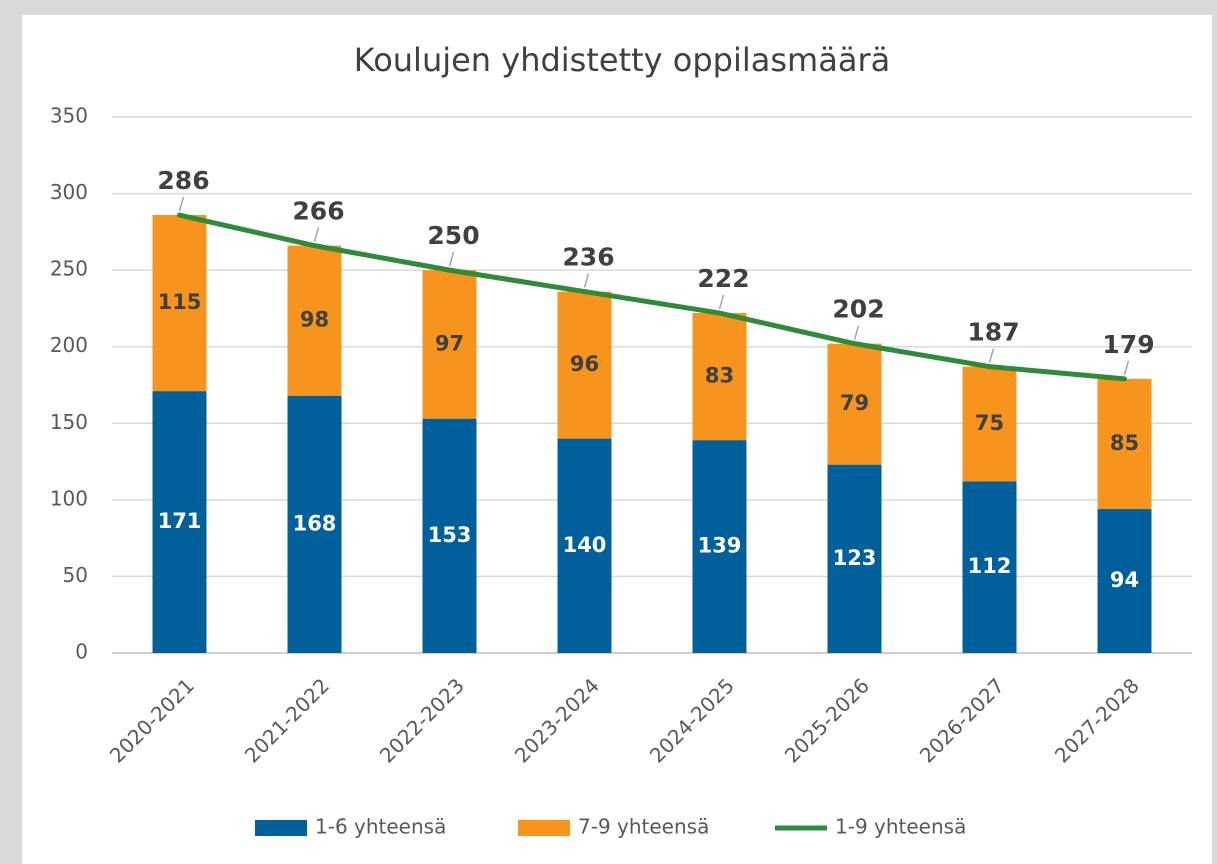 This screenshot has width=1217, height=864. I want to click on line-data-label: 266, so click(318, 211).